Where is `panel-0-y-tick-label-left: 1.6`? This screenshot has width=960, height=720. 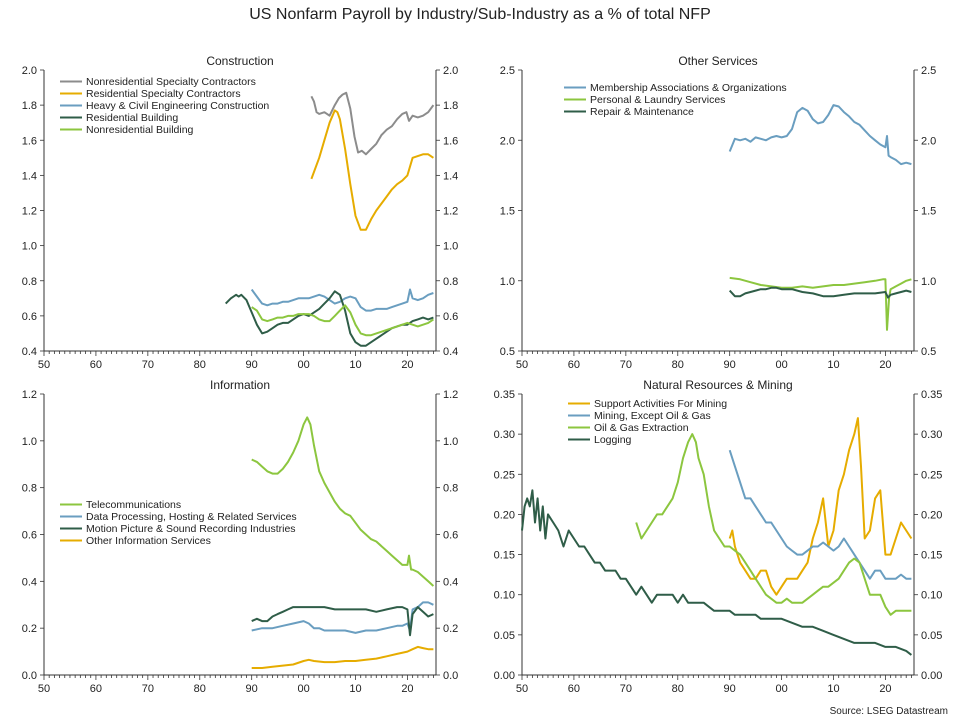 panel-0-y-tick-label-left: 1.6 is located at coordinates (29, 141).